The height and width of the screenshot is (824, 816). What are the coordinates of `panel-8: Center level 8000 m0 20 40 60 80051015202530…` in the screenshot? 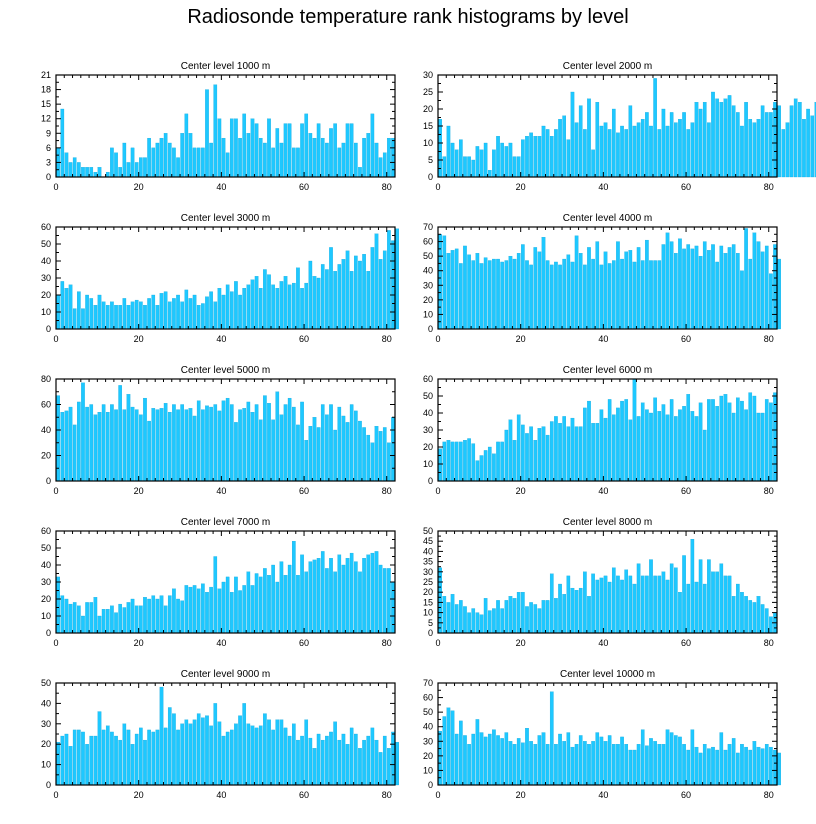 It's located at (600, 582).